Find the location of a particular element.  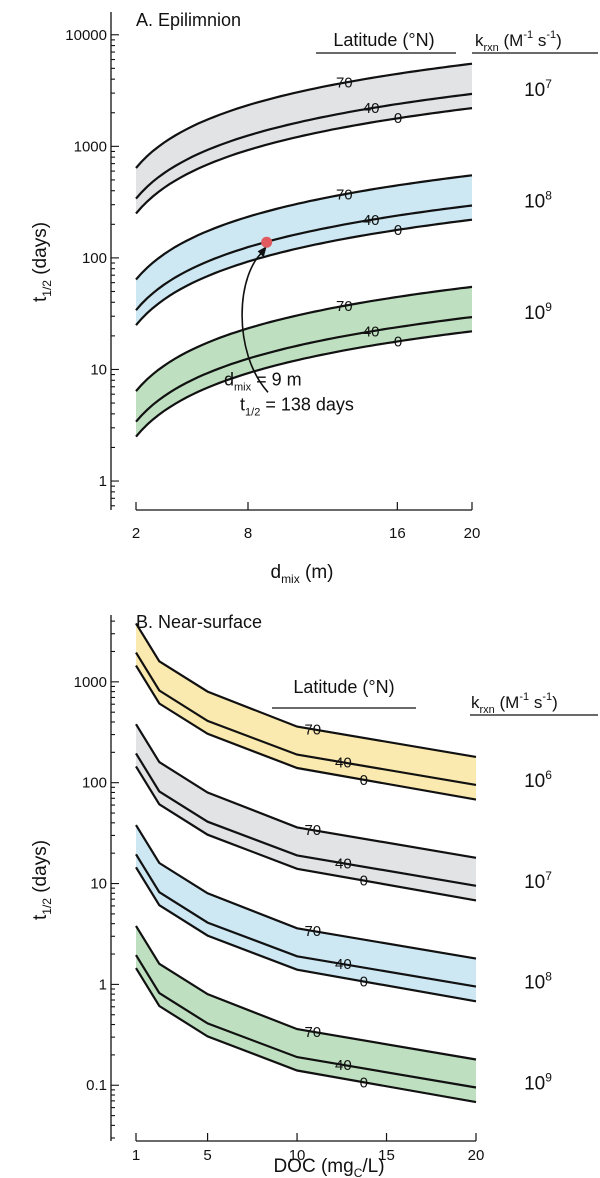

y-tick-label: 10 is located at coordinates (98, 369).